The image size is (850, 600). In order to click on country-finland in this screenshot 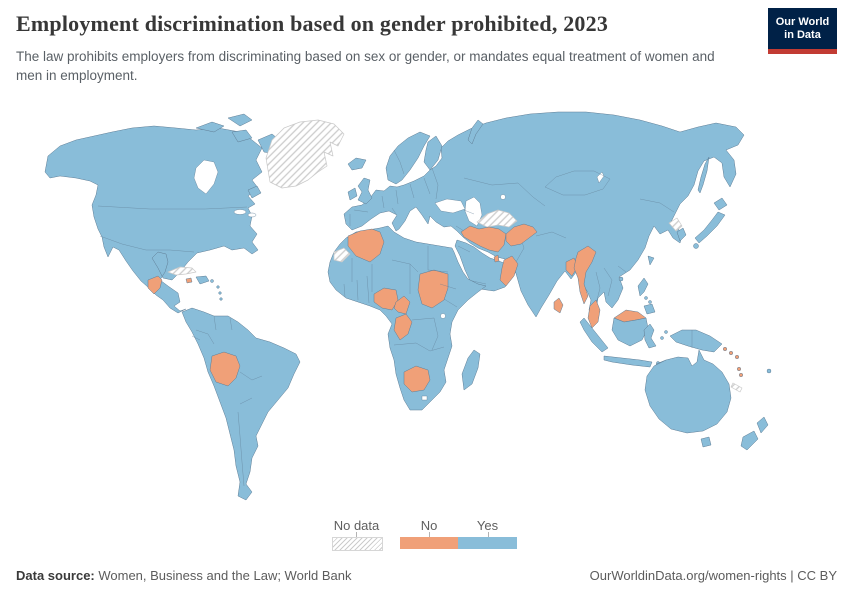, I will do `click(433, 153)`.